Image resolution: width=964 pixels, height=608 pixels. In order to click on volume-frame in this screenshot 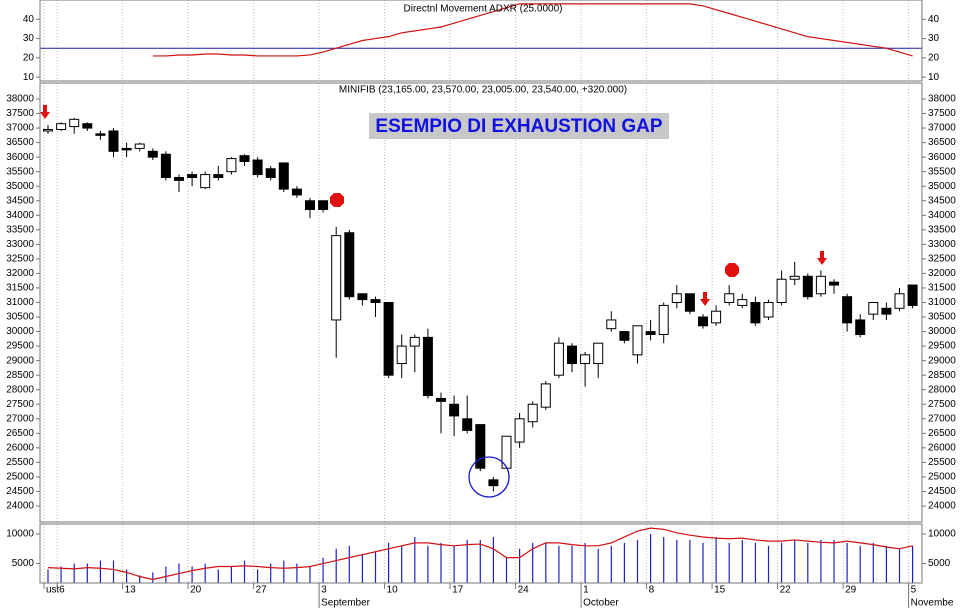, I will do `click(481, 553)`.